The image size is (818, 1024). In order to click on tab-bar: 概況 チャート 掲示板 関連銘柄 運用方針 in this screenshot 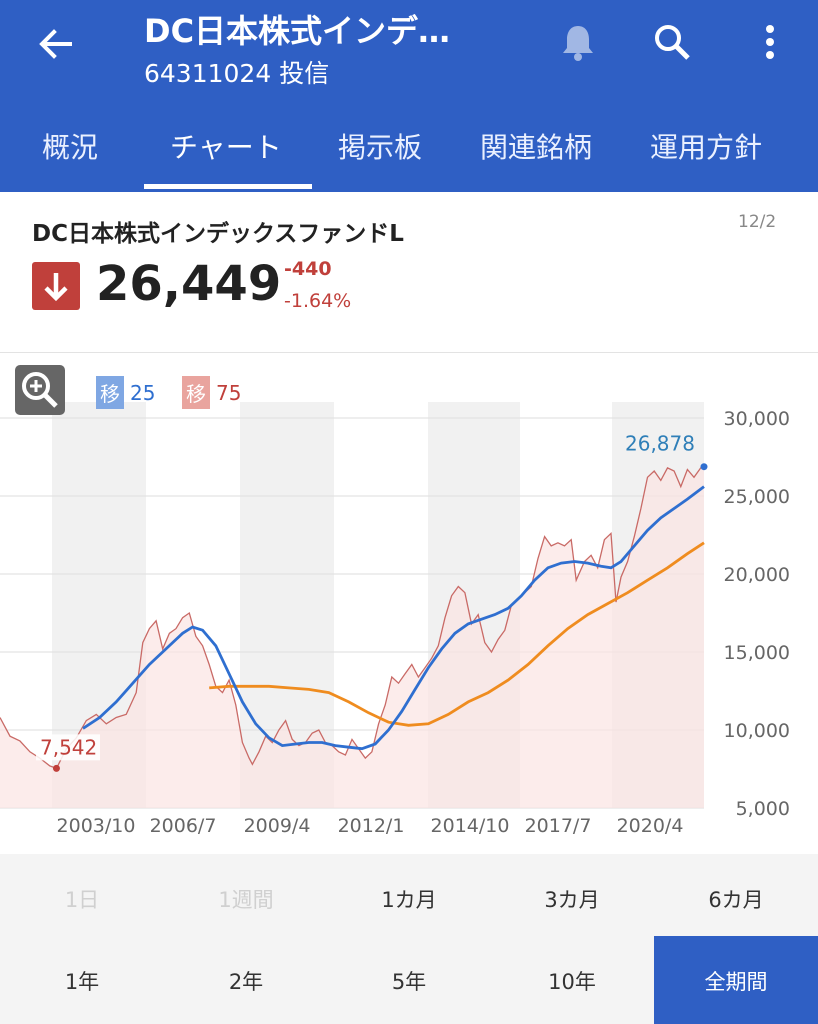, I will do `click(409, 155)`.